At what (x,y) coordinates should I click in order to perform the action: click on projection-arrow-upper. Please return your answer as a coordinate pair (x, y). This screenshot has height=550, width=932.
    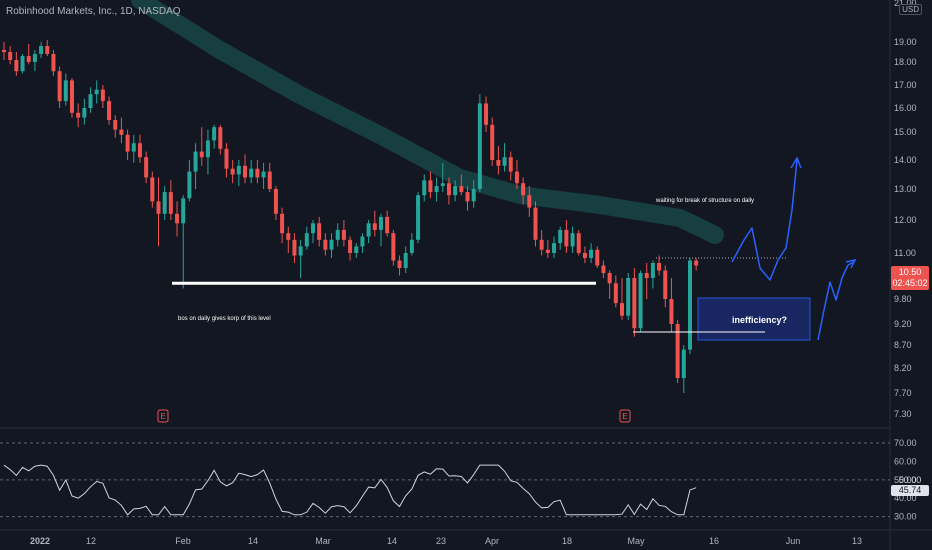
    Looking at the image, I should click on (796, 162).